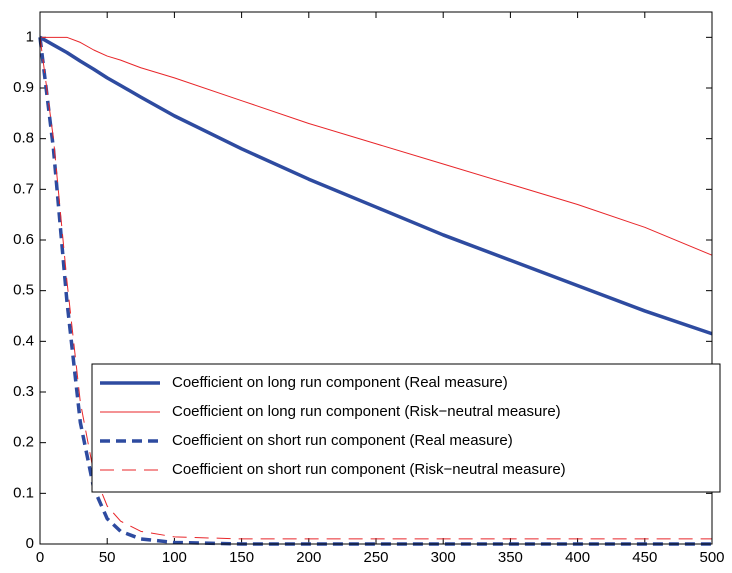 The image size is (732, 573). What do you see at coordinates (23, 442) in the screenshot?
I see `y-tick-label: 0.2` at bounding box center [23, 442].